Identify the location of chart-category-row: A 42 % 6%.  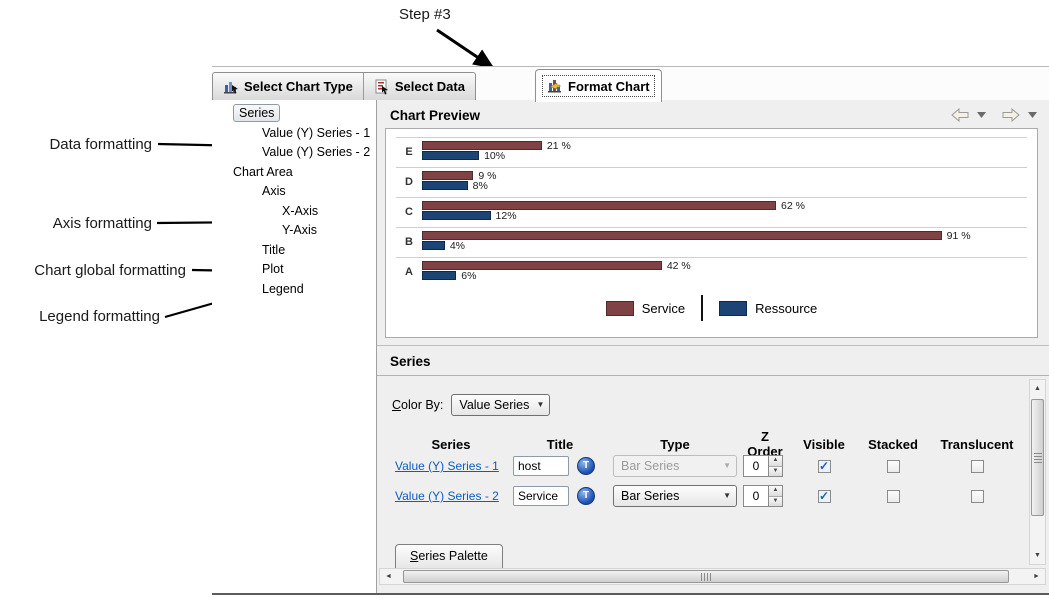
(711, 272).